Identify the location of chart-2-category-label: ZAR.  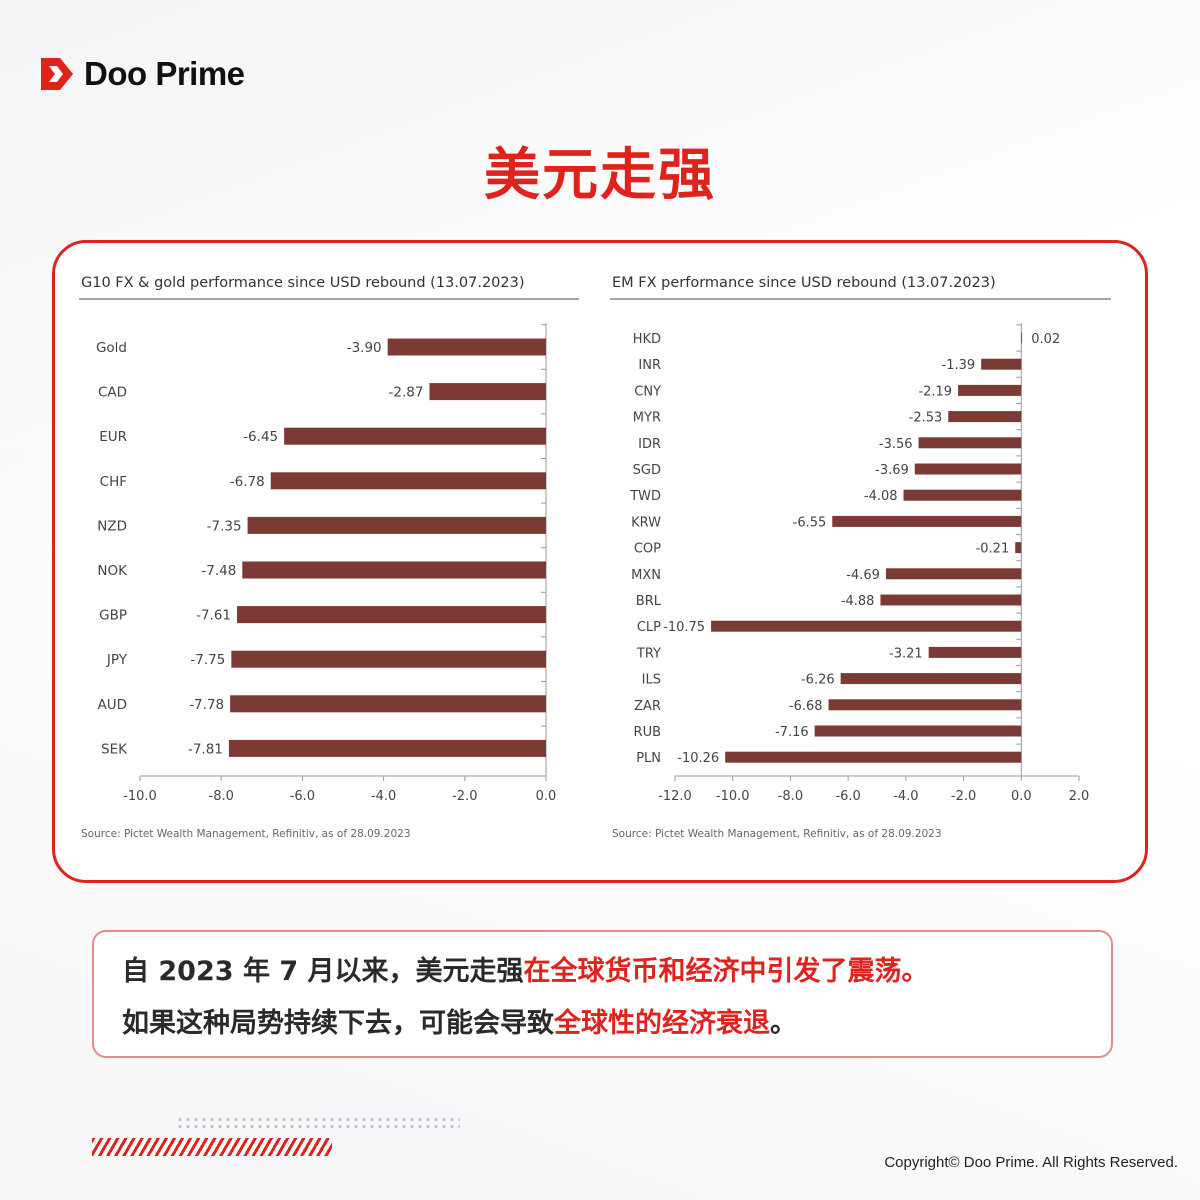
(647, 706).